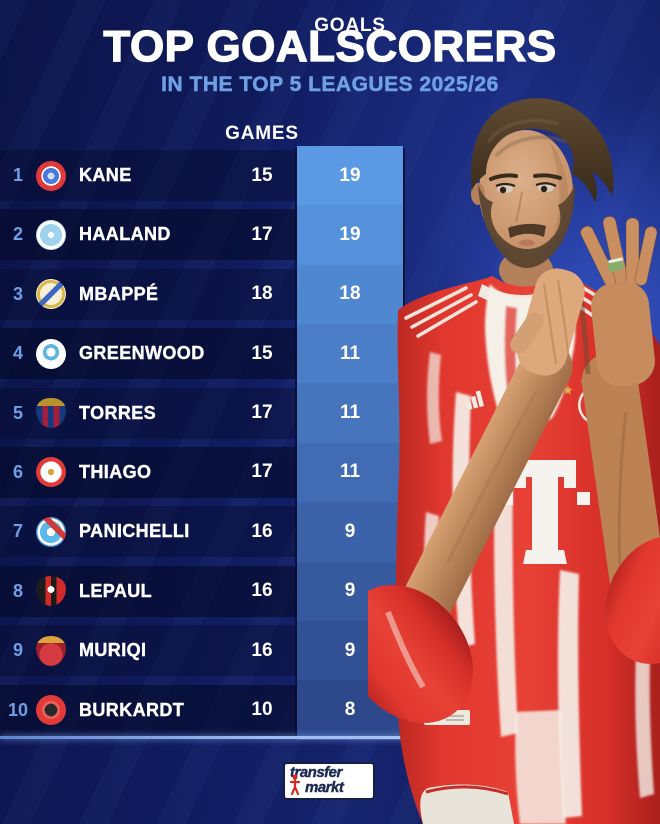 The height and width of the screenshot is (824, 660). I want to click on goals-value: 8, so click(350, 710).